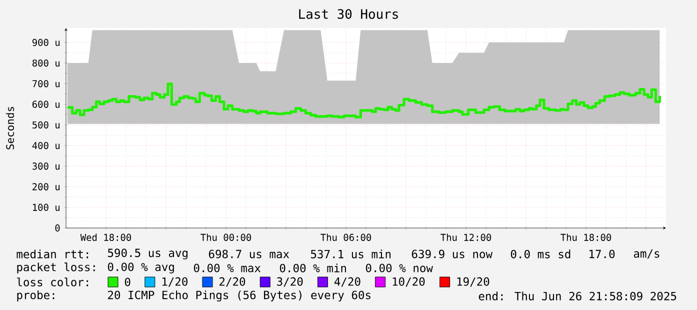 The width and height of the screenshot is (697, 310). Describe the element at coordinates (52, 282) in the screenshot. I see `legend-title: loss color:` at that location.